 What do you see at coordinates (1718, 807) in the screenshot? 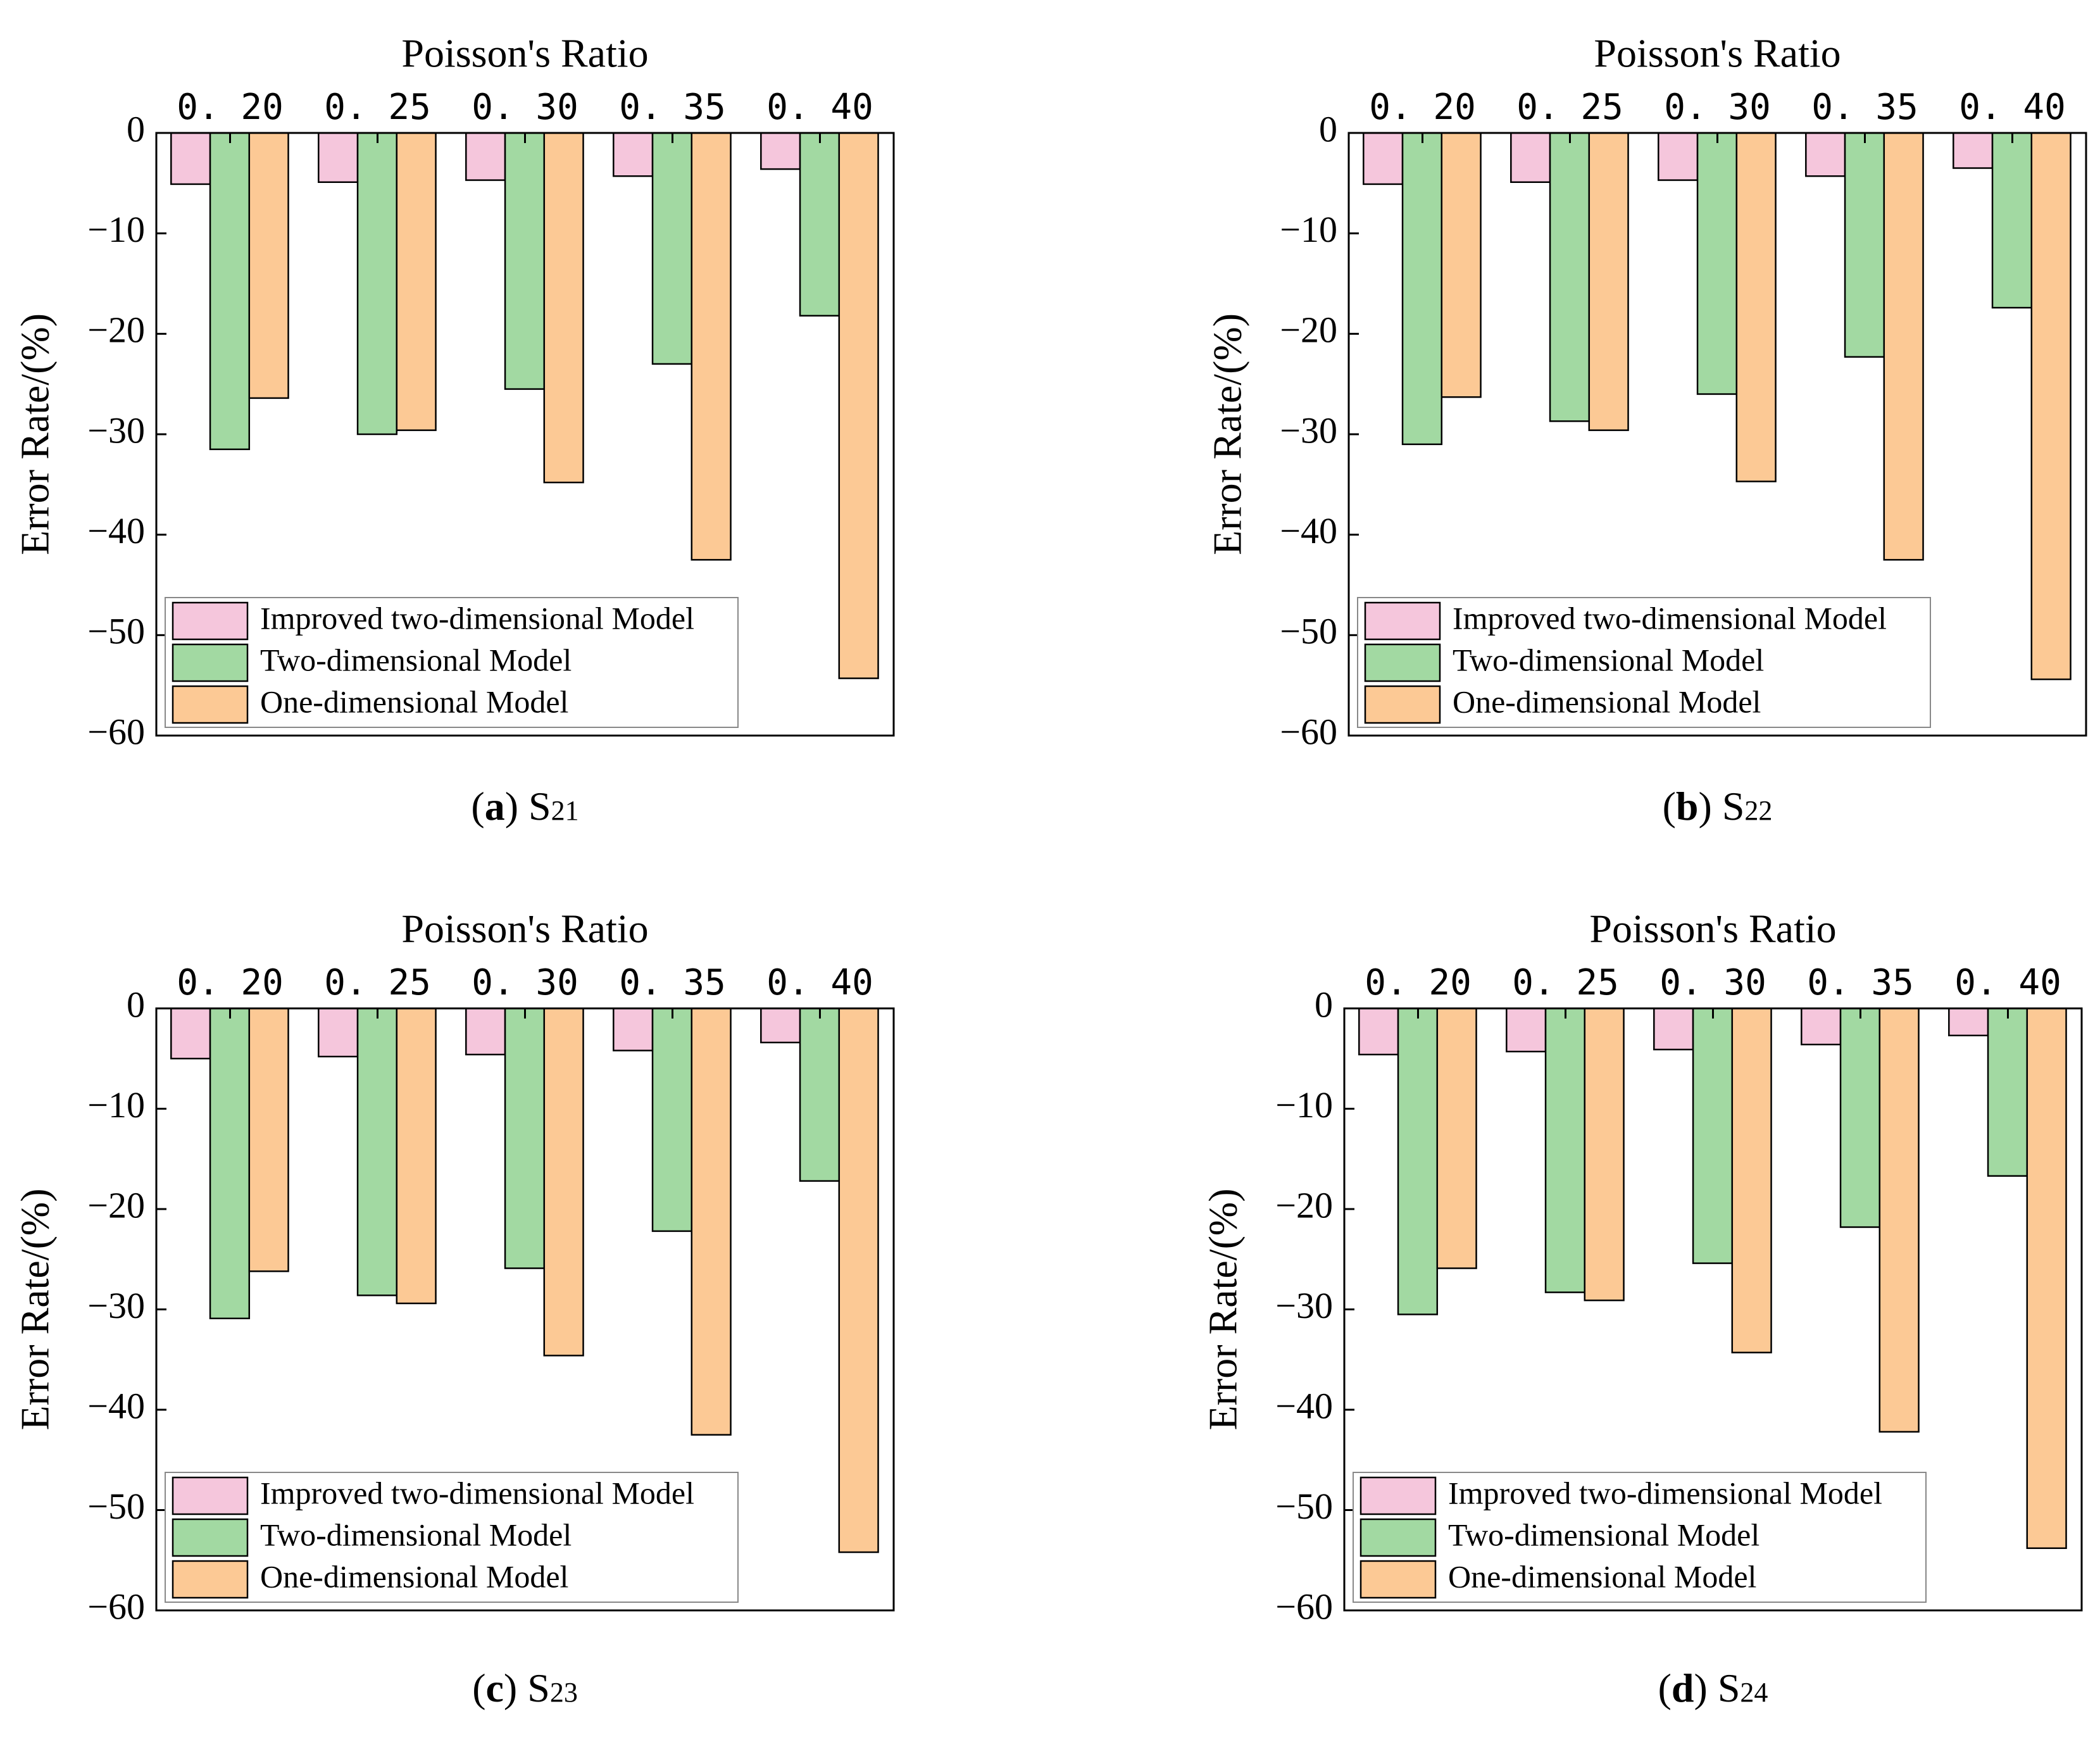
I see `panel-caption: (b) S22` at bounding box center [1718, 807].